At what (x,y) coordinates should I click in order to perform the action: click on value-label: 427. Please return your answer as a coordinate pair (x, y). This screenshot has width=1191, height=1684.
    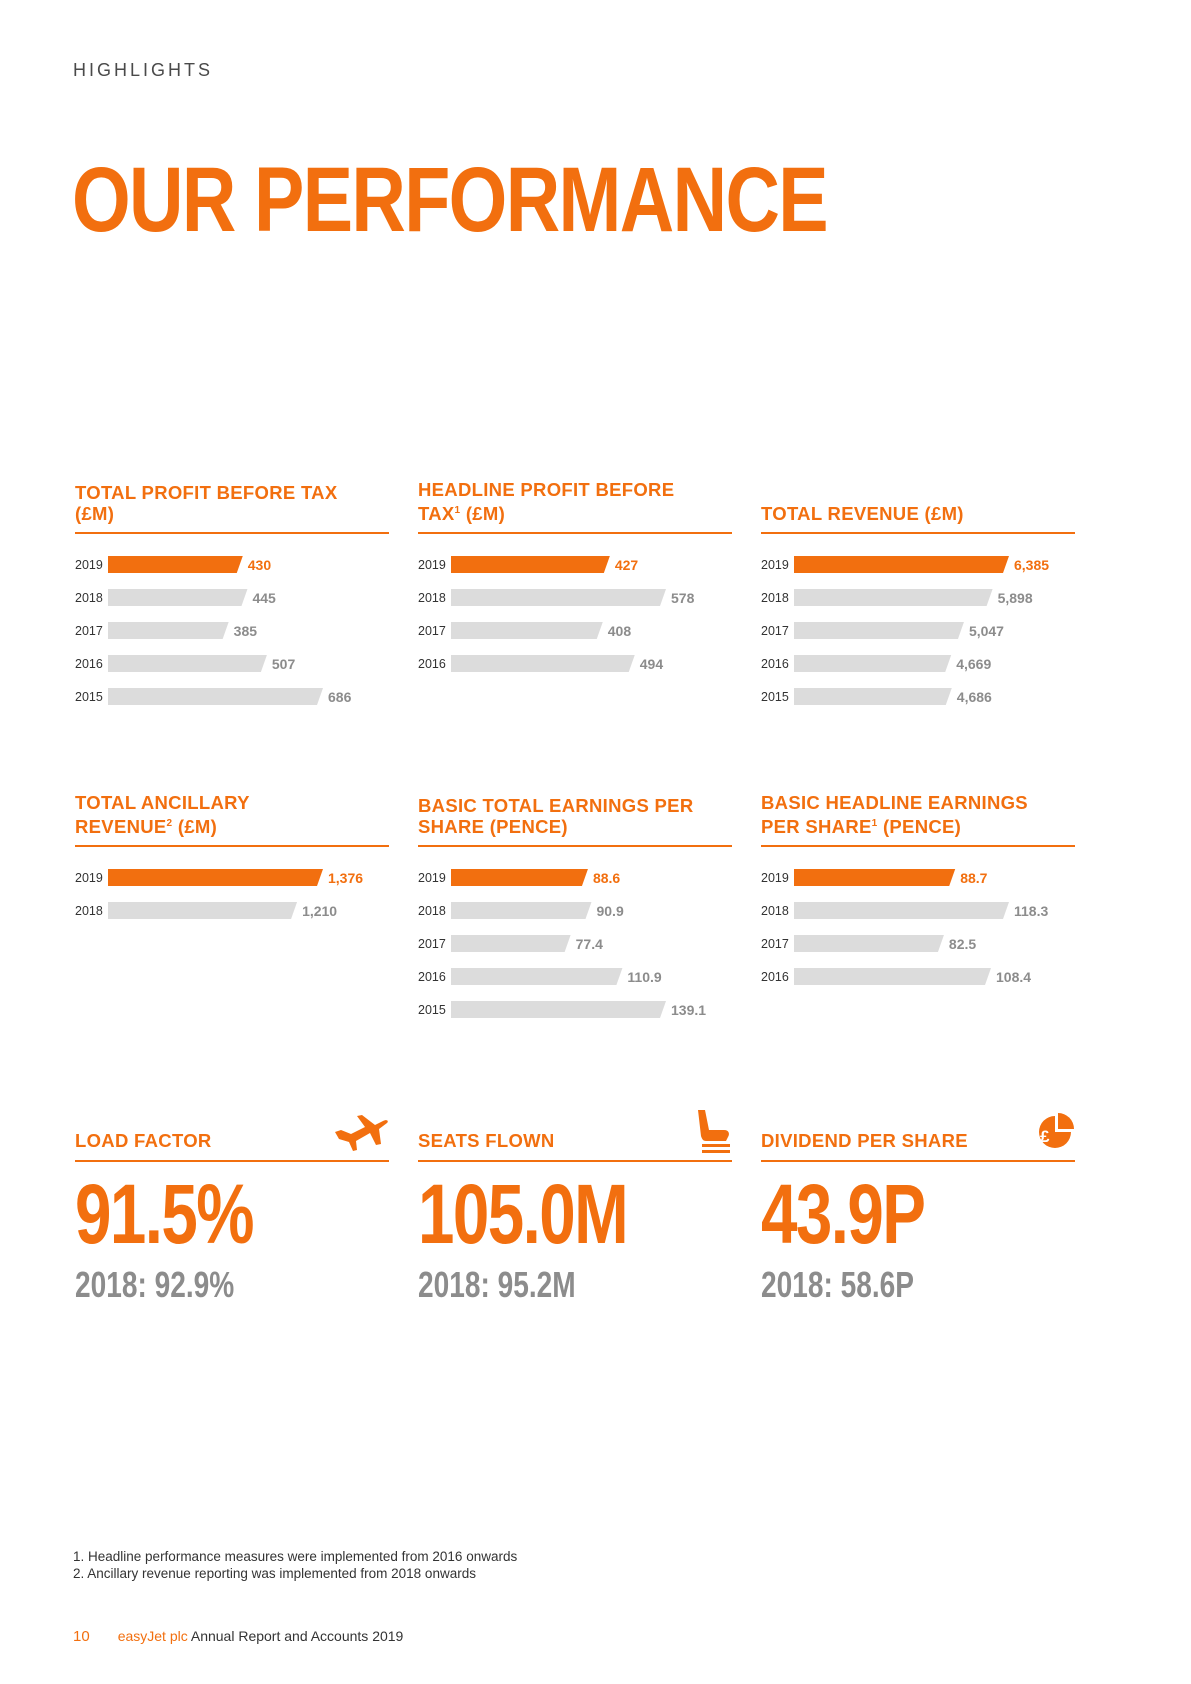
    Looking at the image, I should click on (627, 565).